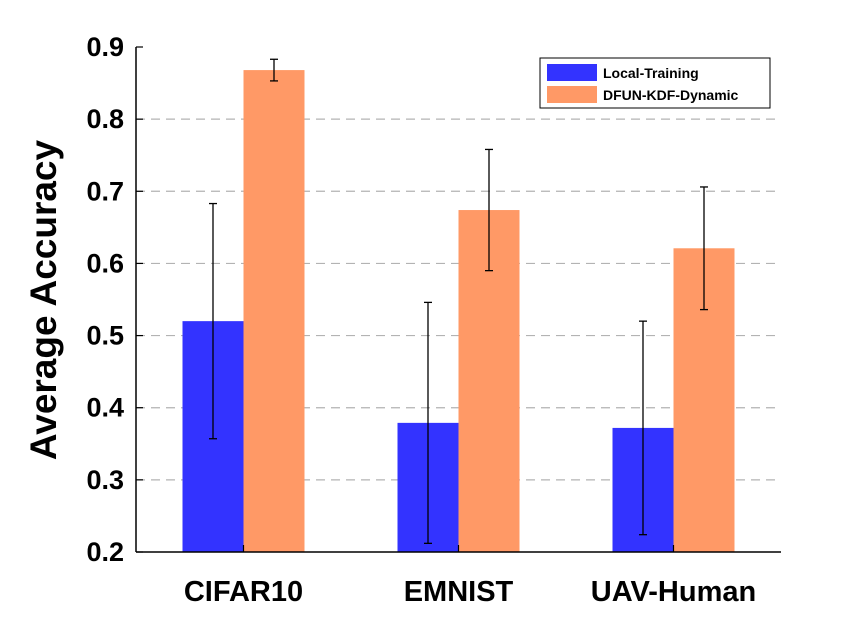 The height and width of the screenshot is (625, 863). Describe the element at coordinates (572, 94) in the screenshot. I see `legend-swatch-dfun-kdf-dynamic` at that location.